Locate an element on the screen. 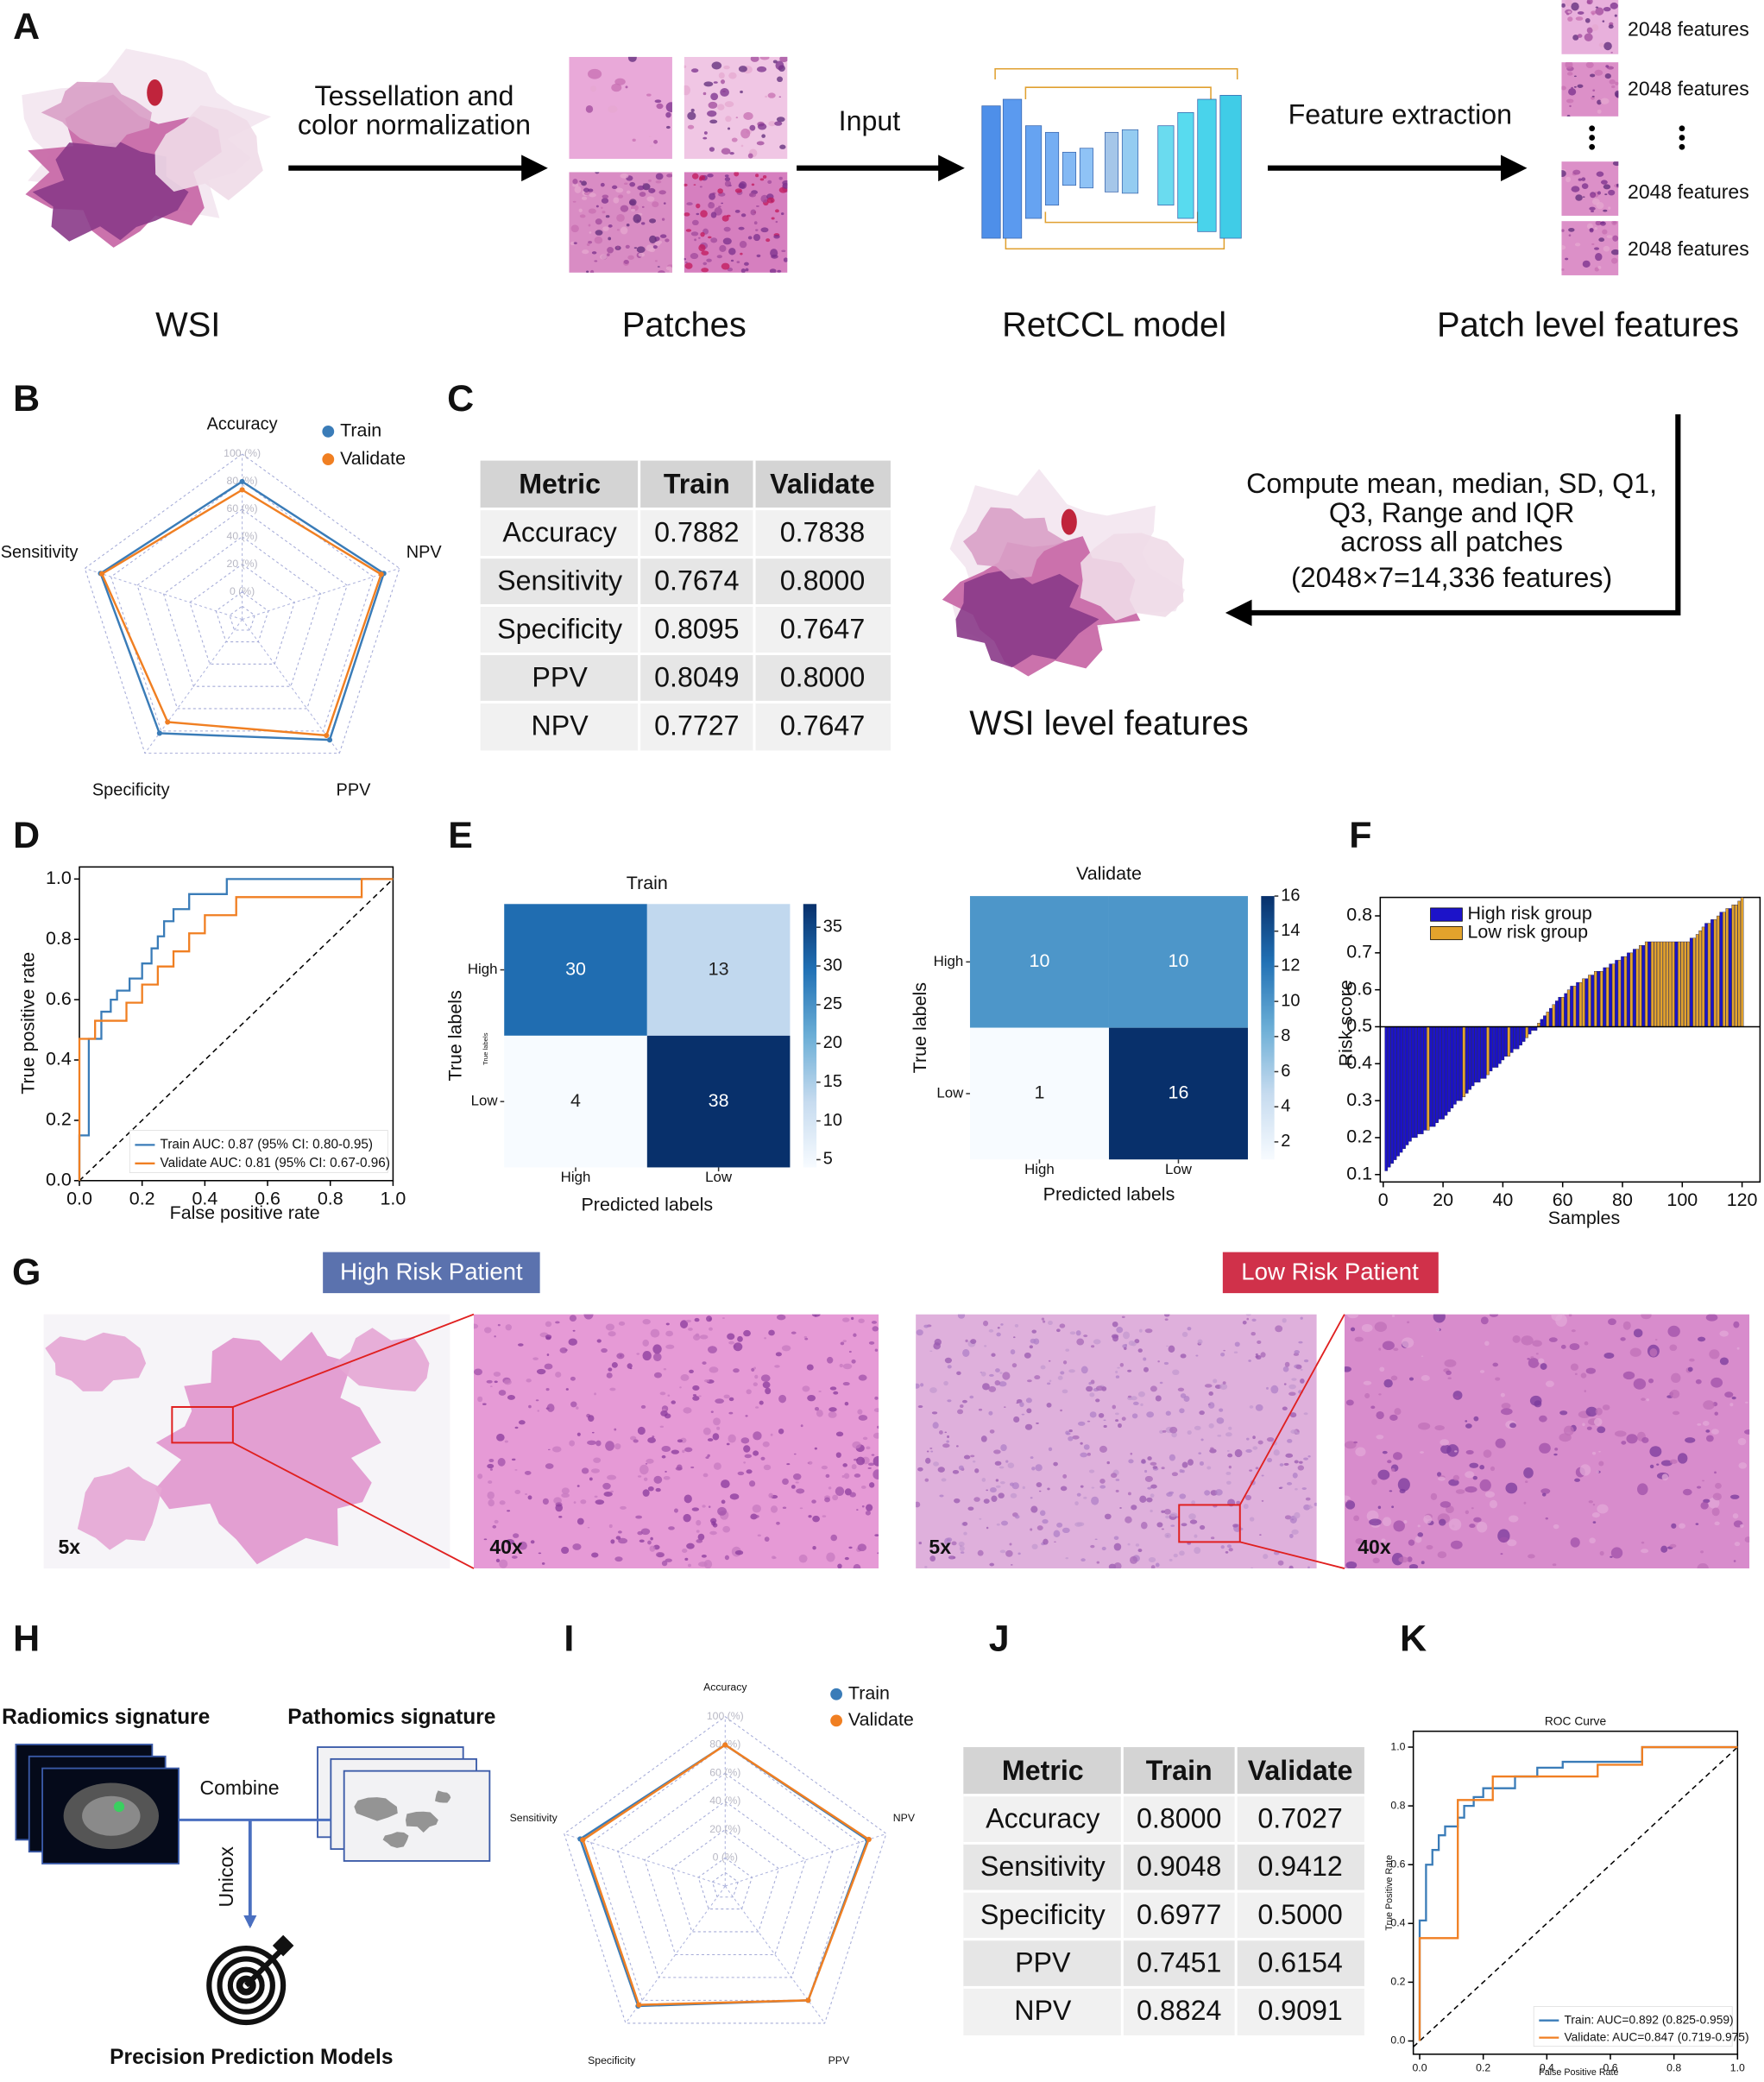  arrow-label: Tessellation and is located at coordinates (415, 95).